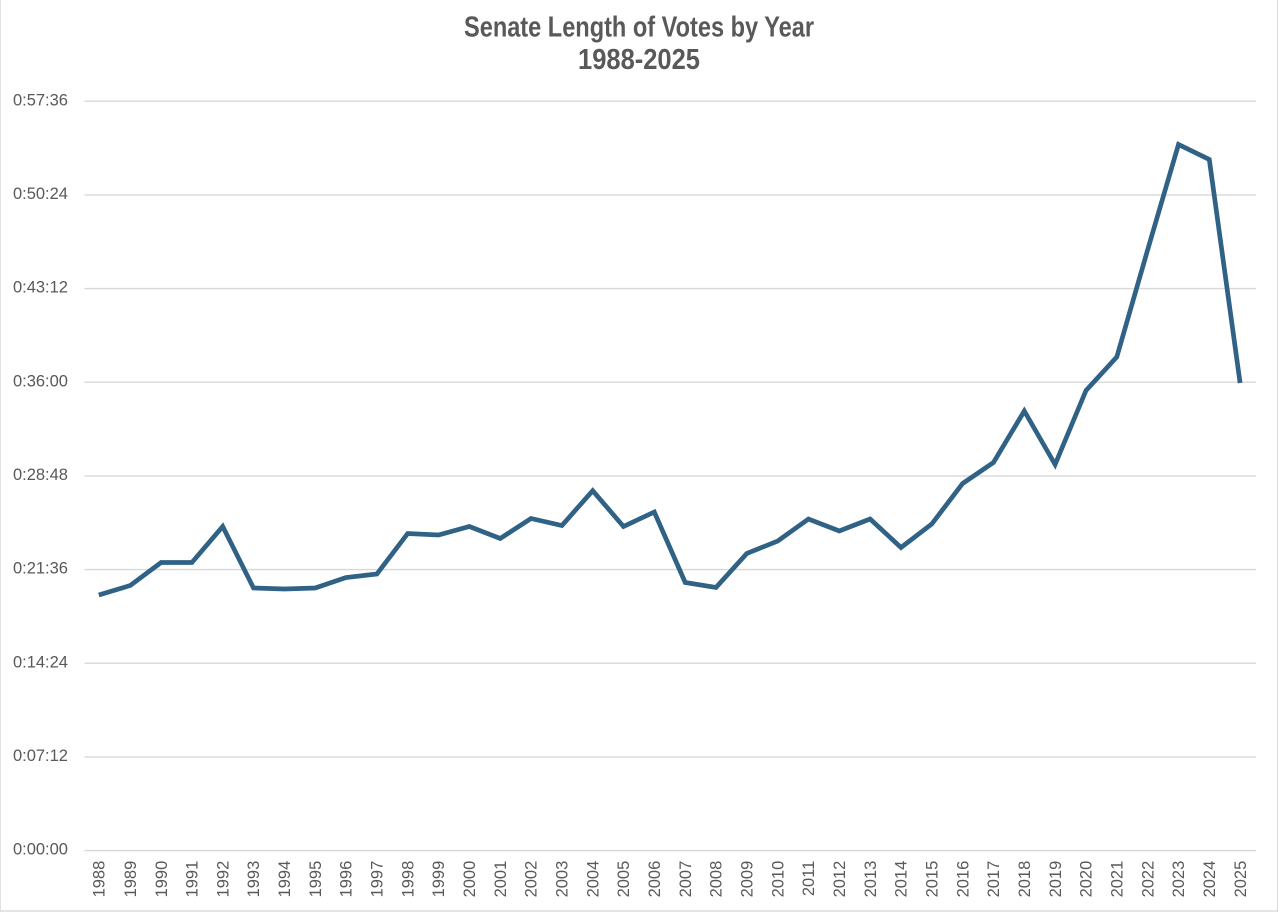  What do you see at coordinates (40, 569) in the screenshot?
I see `svg-text: 0:21:36` at bounding box center [40, 569].